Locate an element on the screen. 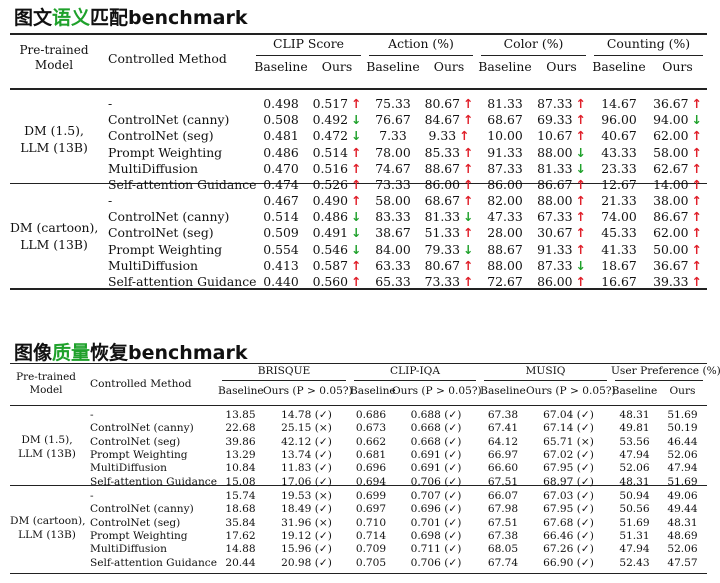  ours-value: 62.00 ↑ is located at coordinates (677, 135).